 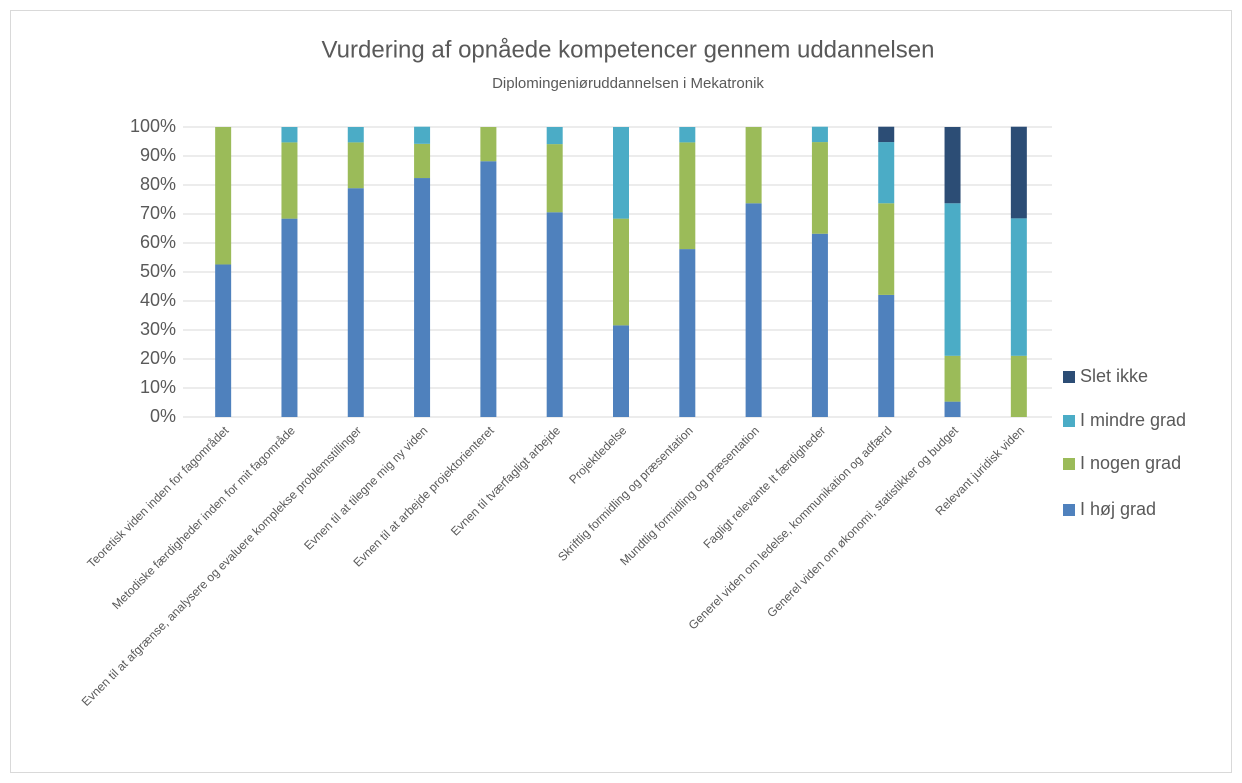 What do you see at coordinates (1114, 376) in the screenshot?
I see `legend-label: Slet ikke` at bounding box center [1114, 376].